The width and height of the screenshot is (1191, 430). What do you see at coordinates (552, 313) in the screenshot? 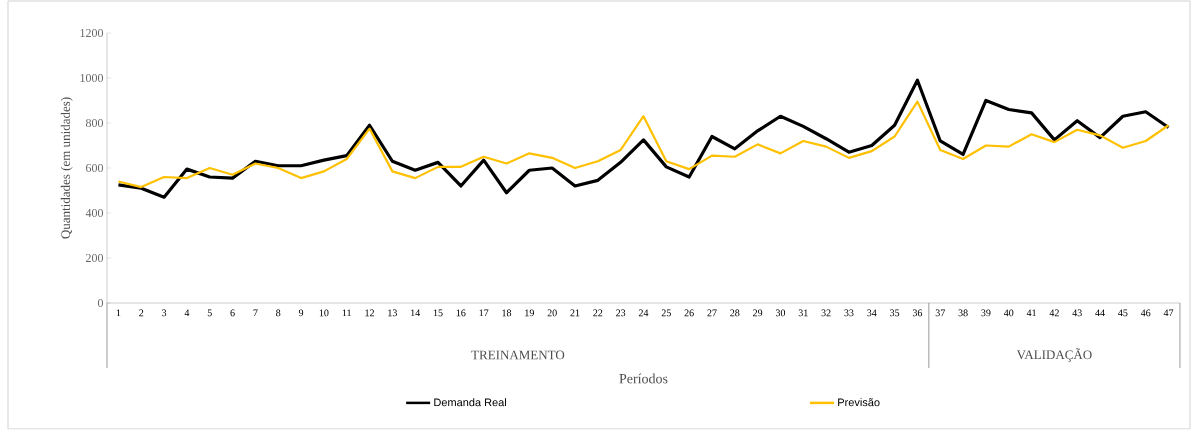
I see `x-tick-label: 20` at bounding box center [552, 313].